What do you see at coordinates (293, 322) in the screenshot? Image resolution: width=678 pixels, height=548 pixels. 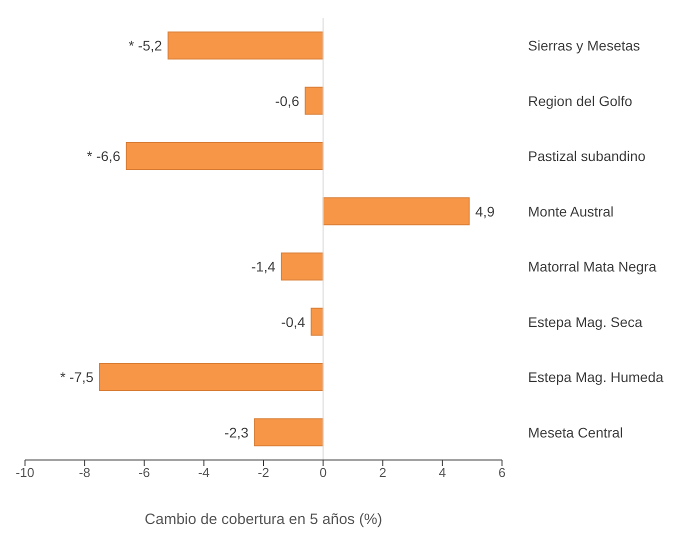 I see `data-label: -0,4` at bounding box center [293, 322].